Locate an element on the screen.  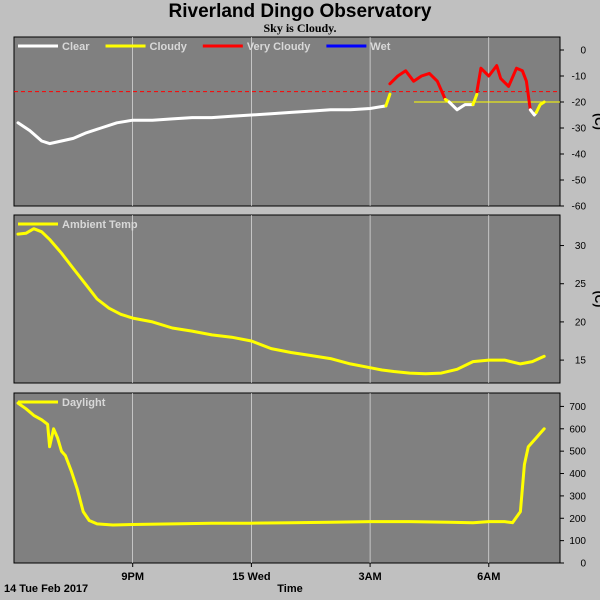
ambient-ytick-label: 25 is located at coordinates (581, 284).